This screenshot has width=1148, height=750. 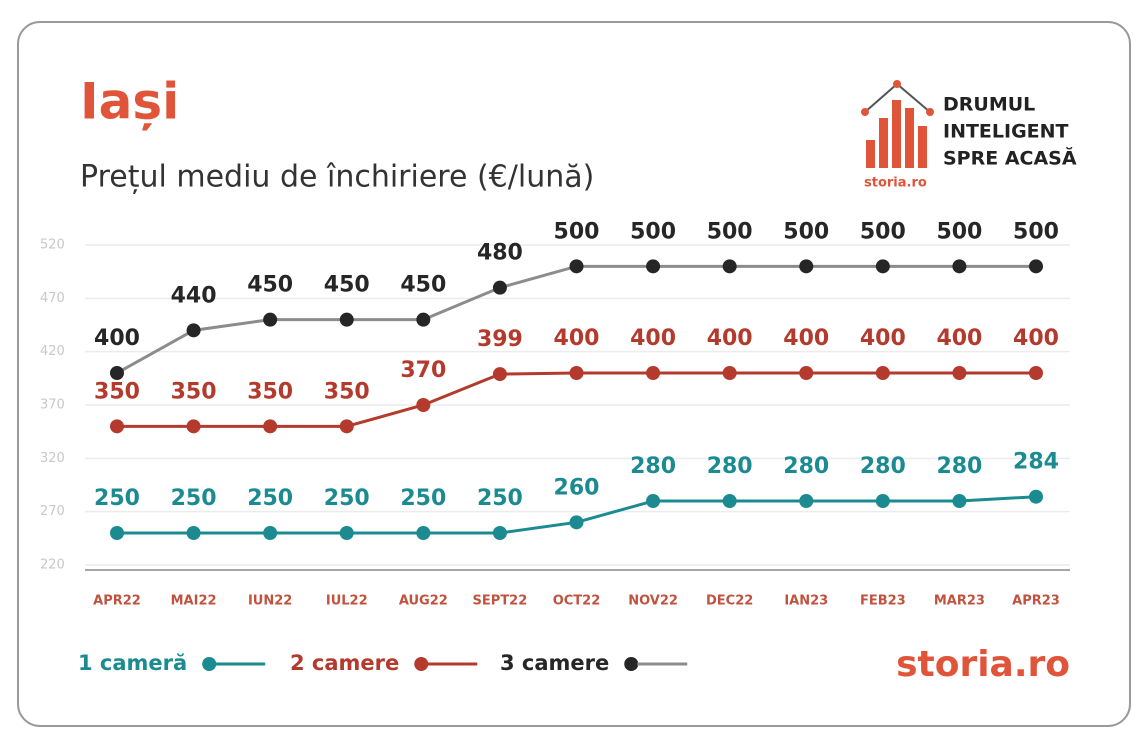 What do you see at coordinates (194, 295) in the screenshot?
I see `data-label: 440` at bounding box center [194, 295].